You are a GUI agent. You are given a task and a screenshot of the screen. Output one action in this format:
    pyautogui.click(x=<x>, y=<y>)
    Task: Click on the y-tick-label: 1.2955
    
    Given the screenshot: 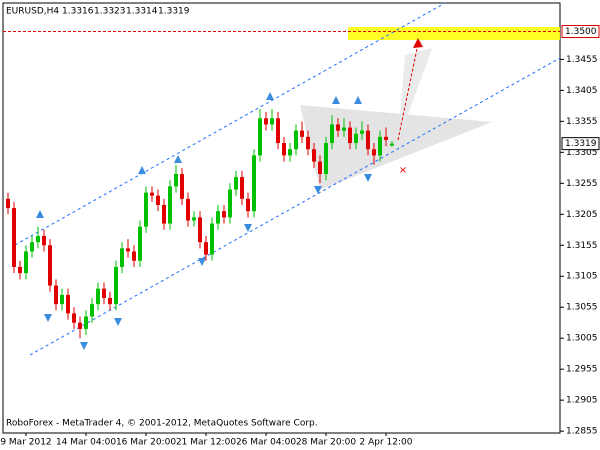 What is the action you would take?
    pyautogui.click(x=582, y=370)
    